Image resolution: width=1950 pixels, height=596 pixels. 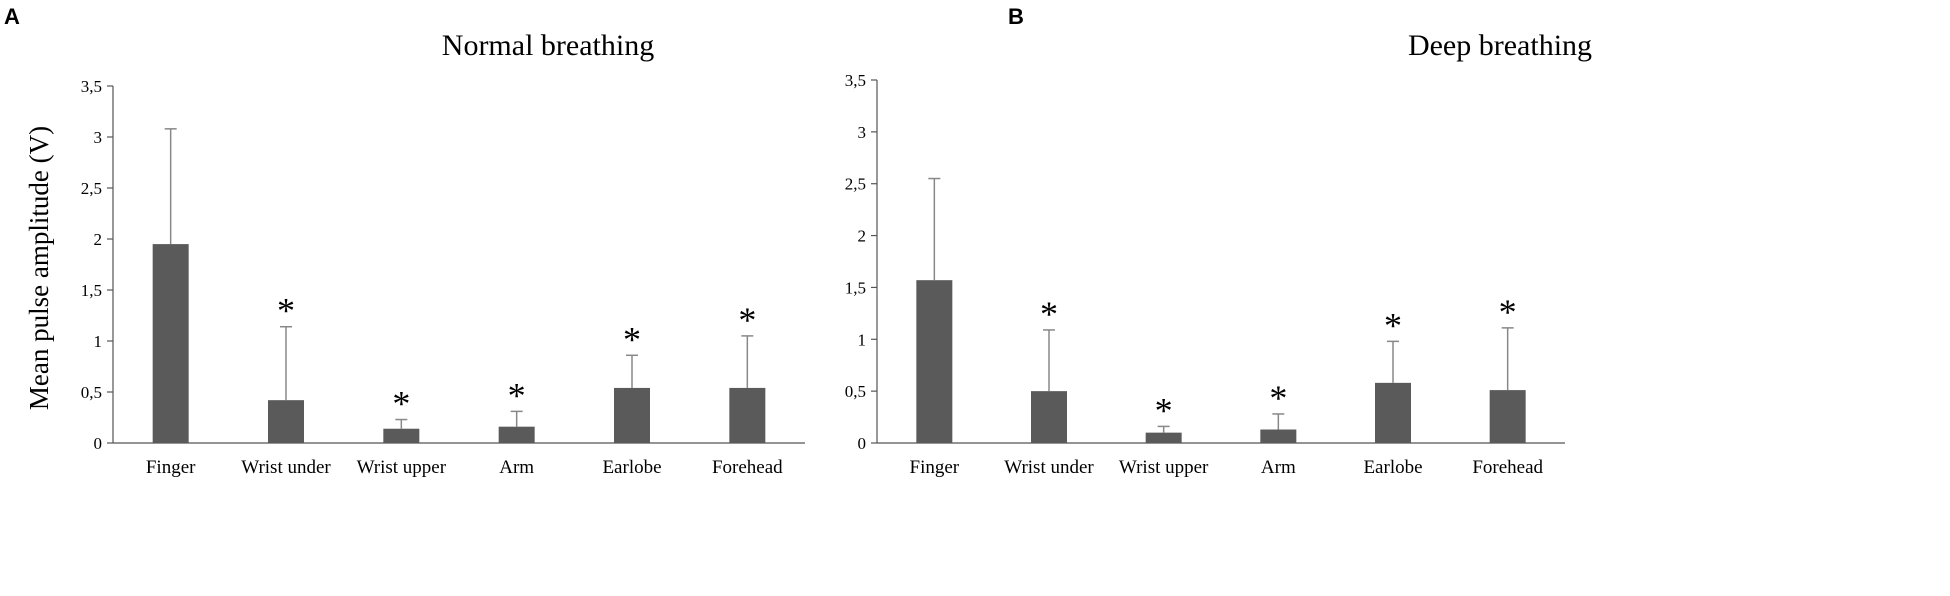 I want to click on panel-letter: A, so click(x=12, y=16).